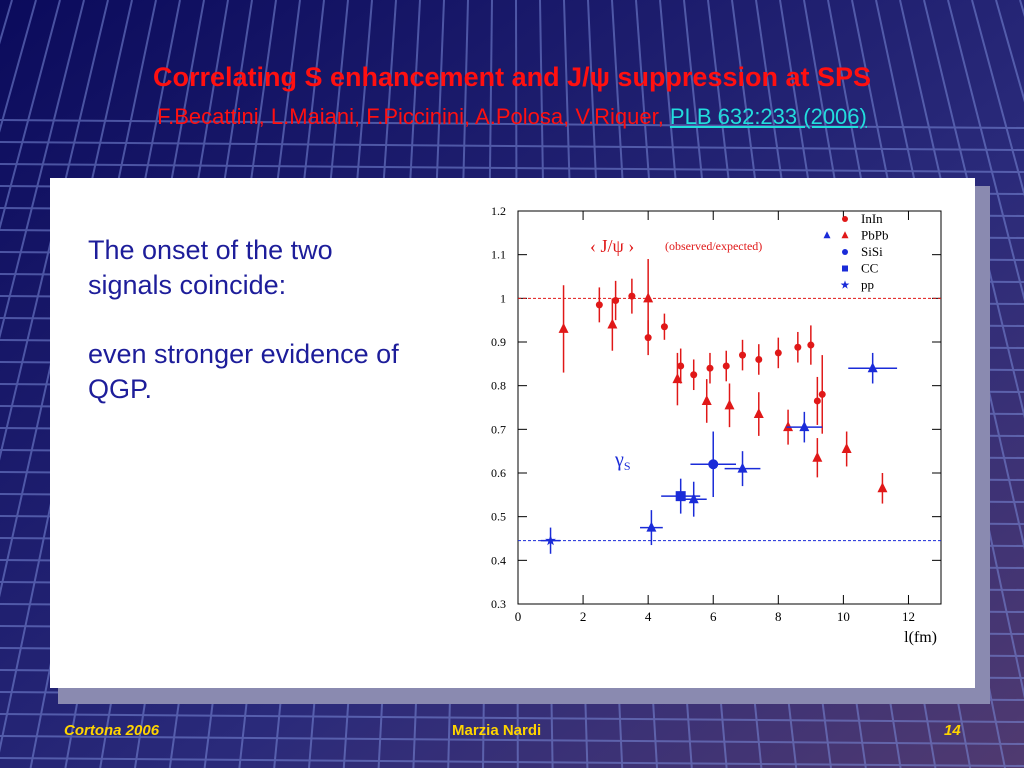  I want to click on x-tick-label: 4, so click(648, 616).